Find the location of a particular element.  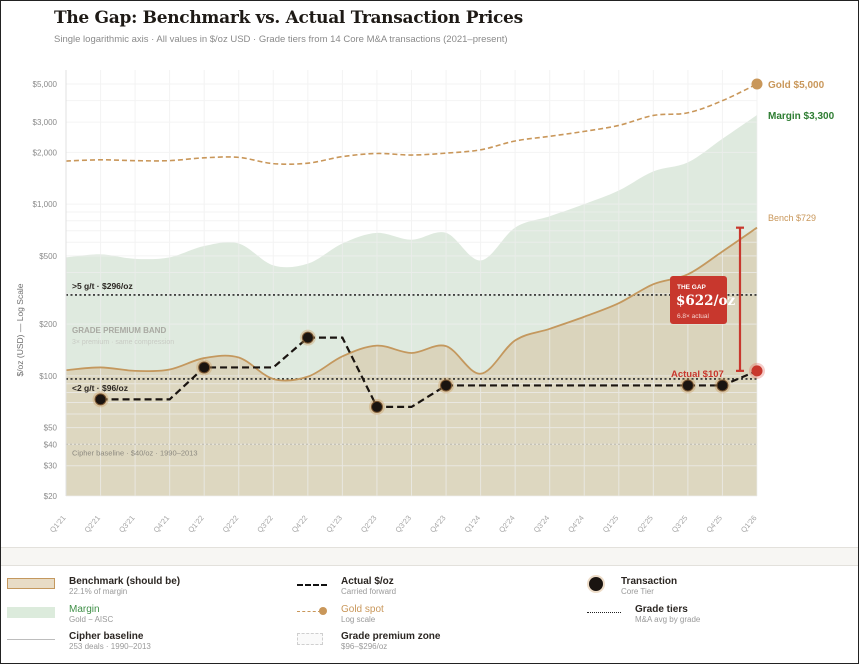

y-tick-label: $5,000 is located at coordinates (45, 84).